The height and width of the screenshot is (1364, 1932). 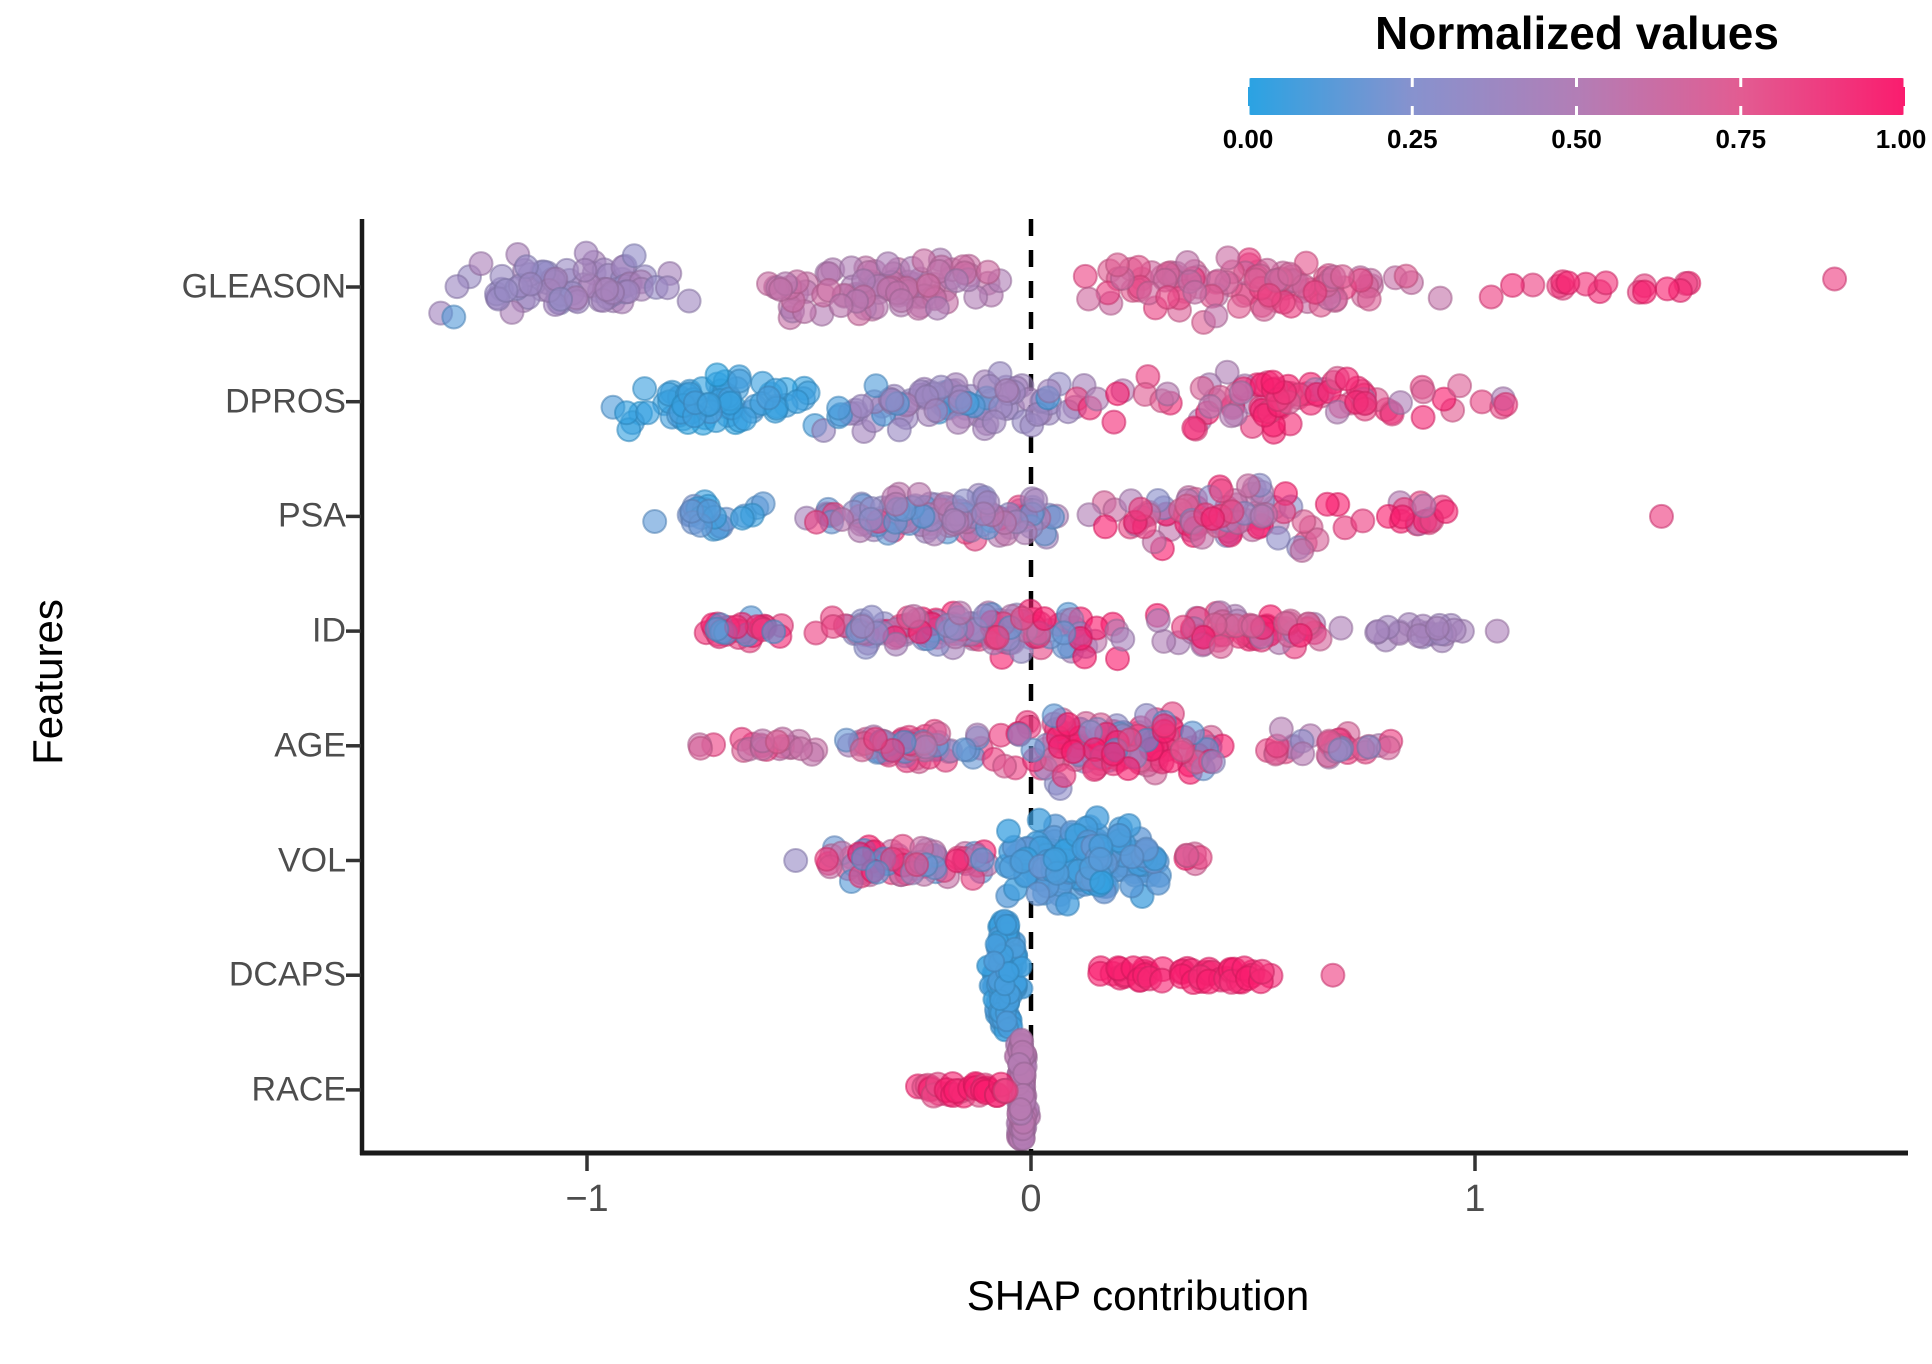 I want to click on points-GLEASON, so click(x=1138, y=287).